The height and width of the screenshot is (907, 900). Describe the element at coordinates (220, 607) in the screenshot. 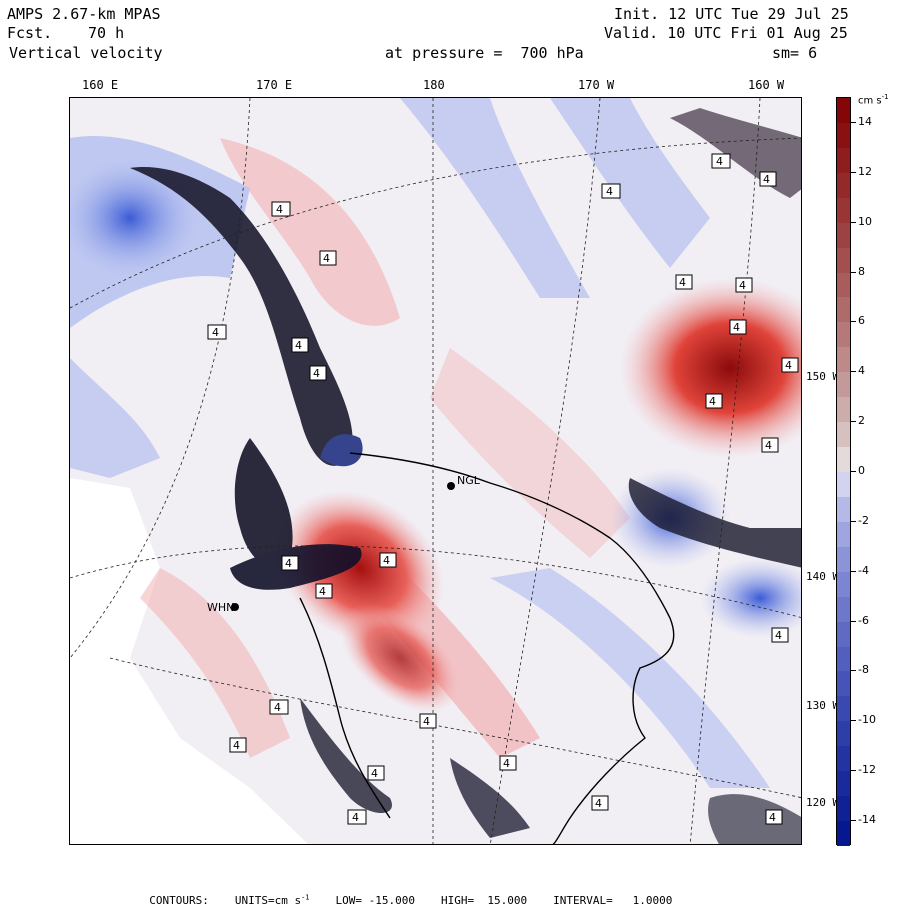

I see `station-label-whn: WHN` at that location.